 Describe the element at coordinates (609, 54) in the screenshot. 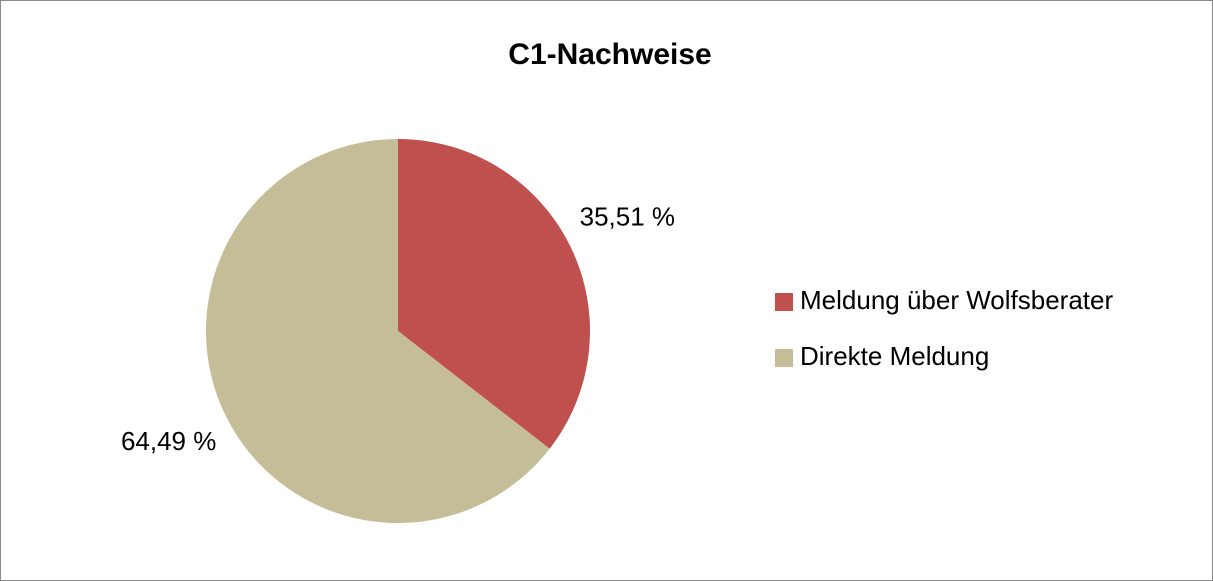

I see `chart-title: C1-Nachweise` at that location.